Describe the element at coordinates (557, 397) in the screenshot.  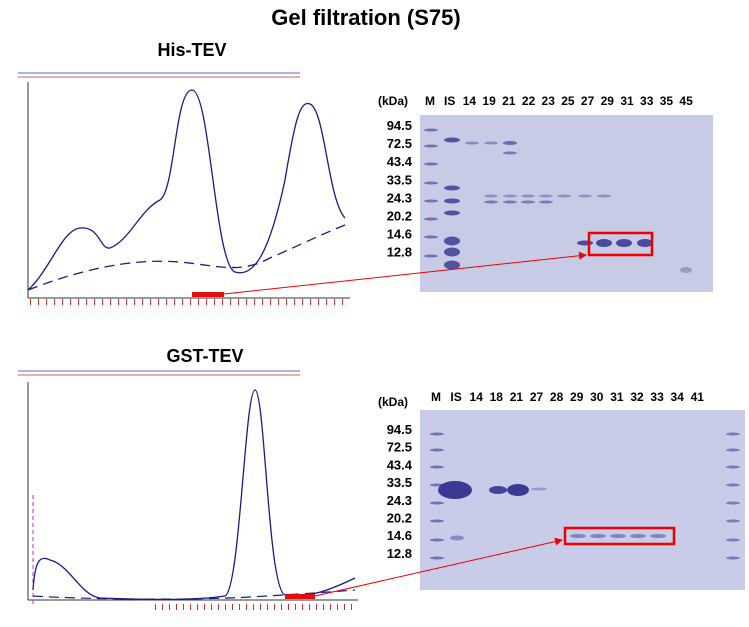
I see `lane-label: 28` at that location.